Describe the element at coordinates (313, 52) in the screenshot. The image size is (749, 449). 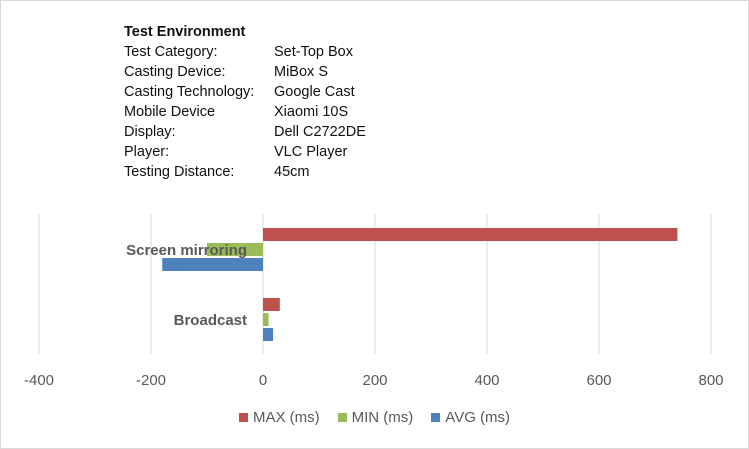
I see `env-value: Set-Top Box` at that location.